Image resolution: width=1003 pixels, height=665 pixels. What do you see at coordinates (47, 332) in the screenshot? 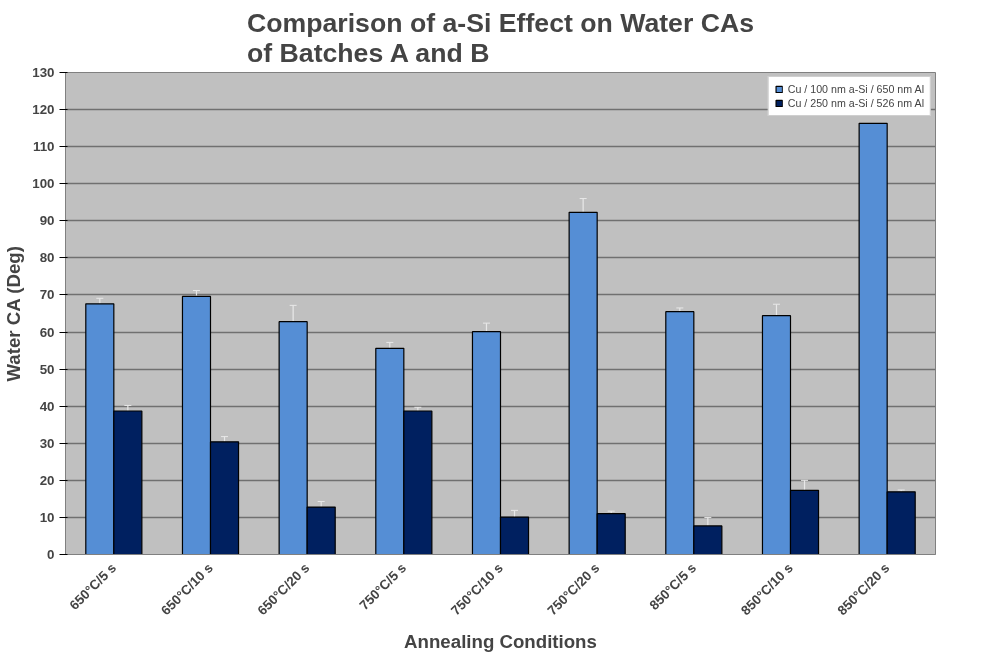
I see `y-tick-label: 60` at bounding box center [47, 332].